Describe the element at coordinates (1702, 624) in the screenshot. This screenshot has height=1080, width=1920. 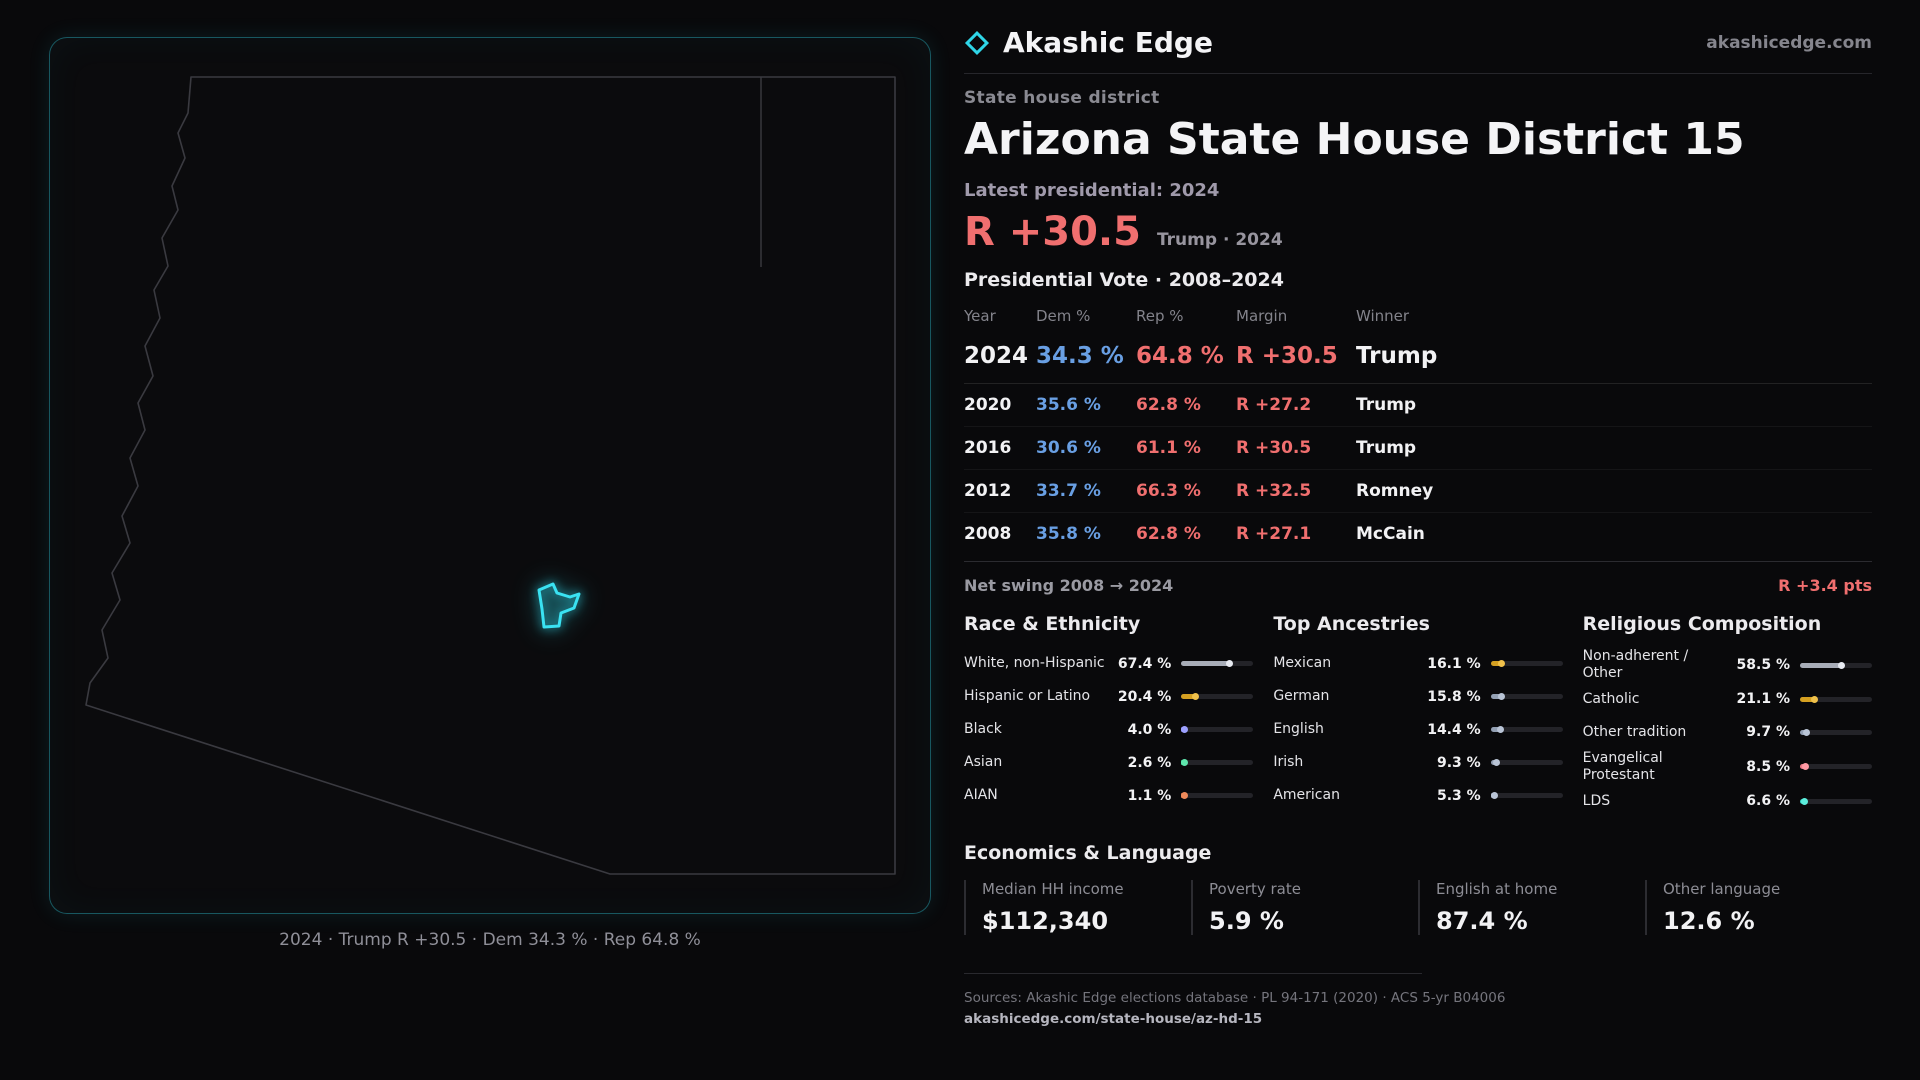
I see `religion-title: Religious Composition` at that location.